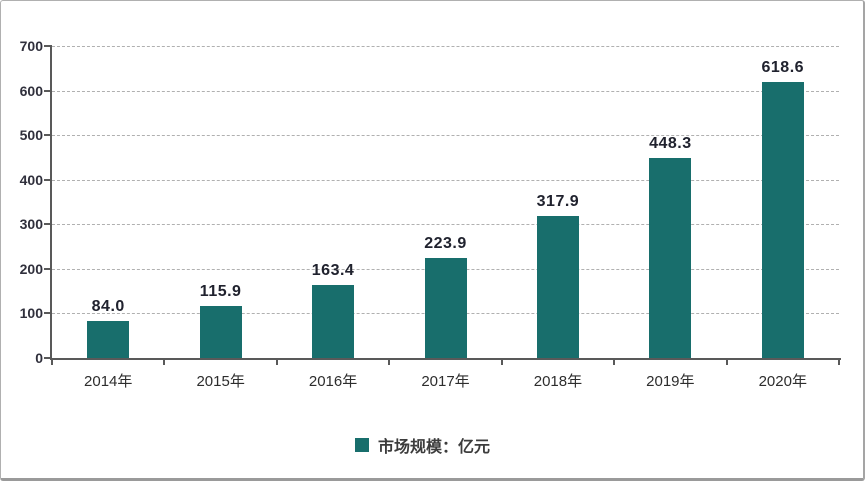  I want to click on y-tick-label: 100, so click(31, 313).